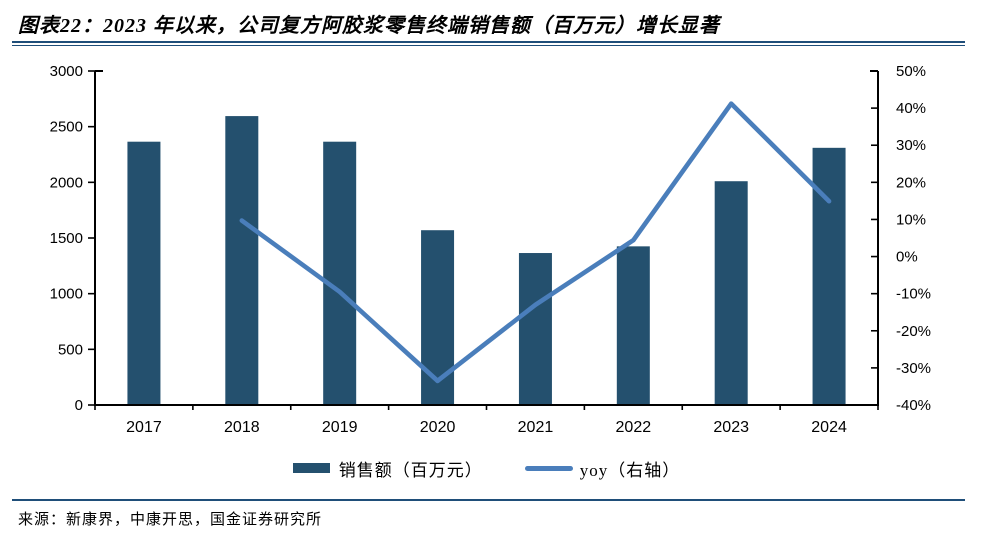 This screenshot has height=537, width=1002. Describe the element at coordinates (410, 470) in the screenshot. I see `legend-label: 销售额（百万元）` at that location.